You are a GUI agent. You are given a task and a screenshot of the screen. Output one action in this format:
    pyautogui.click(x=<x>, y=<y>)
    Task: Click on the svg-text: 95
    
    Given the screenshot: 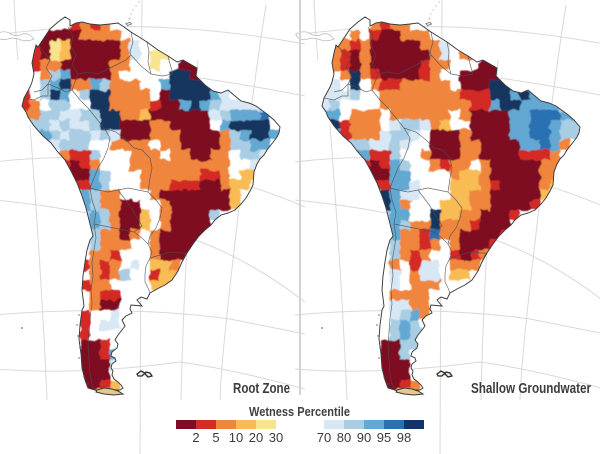 What is the action you would take?
    pyautogui.click(x=384, y=437)
    